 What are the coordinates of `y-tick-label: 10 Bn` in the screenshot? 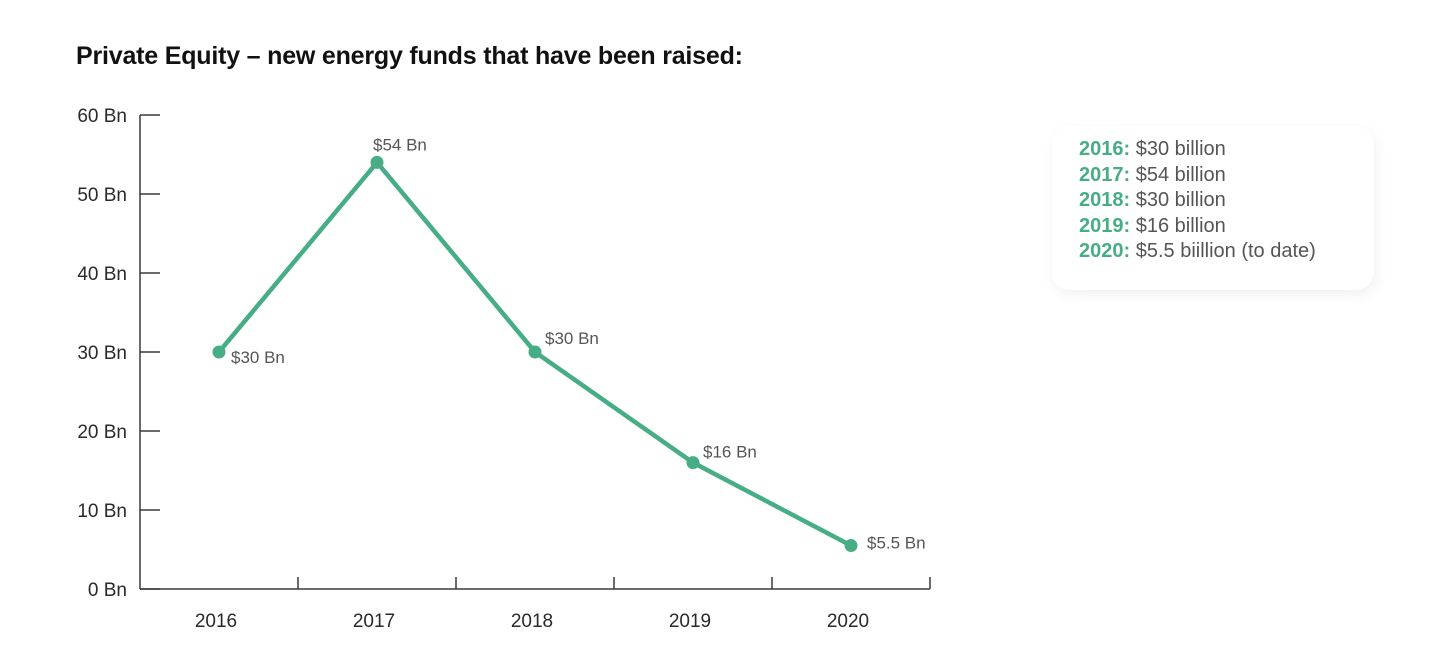 It's located at (102, 511).